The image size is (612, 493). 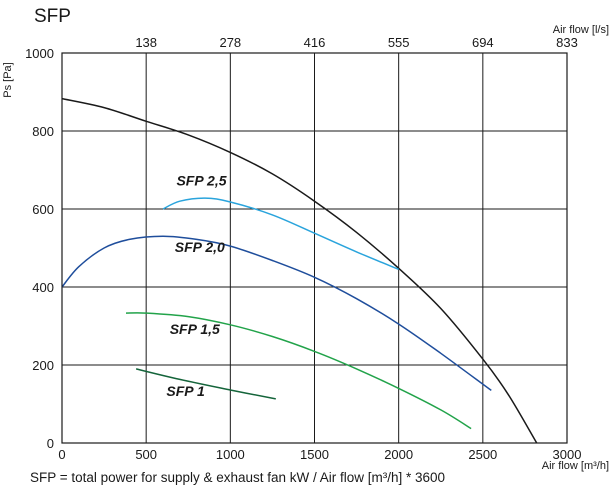 I want to click on y-tick-label: 0, so click(x=50, y=443).